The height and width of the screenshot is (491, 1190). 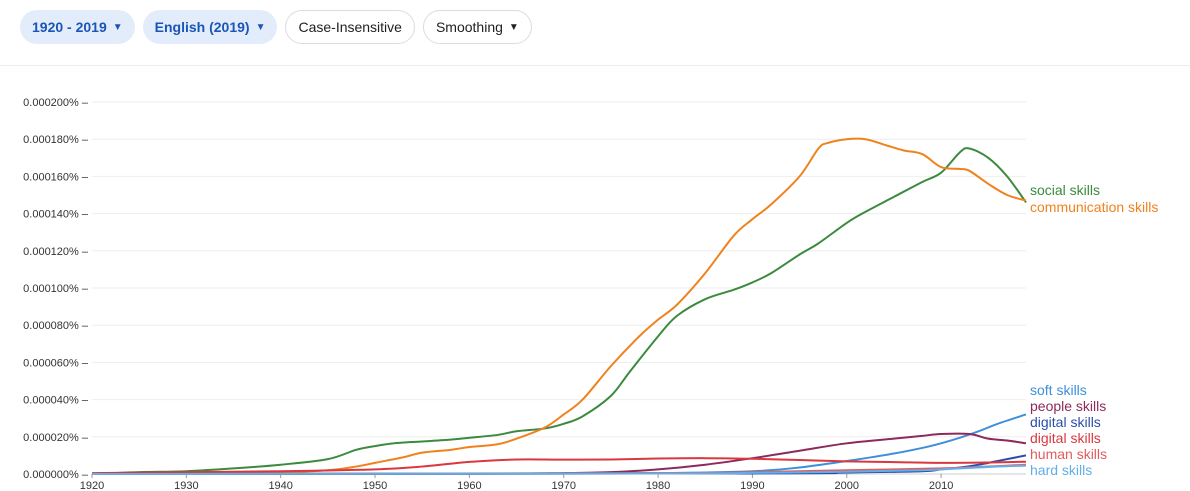 What do you see at coordinates (56, 177) in the screenshot?
I see `y-tick-label: 0.000160% –` at bounding box center [56, 177].